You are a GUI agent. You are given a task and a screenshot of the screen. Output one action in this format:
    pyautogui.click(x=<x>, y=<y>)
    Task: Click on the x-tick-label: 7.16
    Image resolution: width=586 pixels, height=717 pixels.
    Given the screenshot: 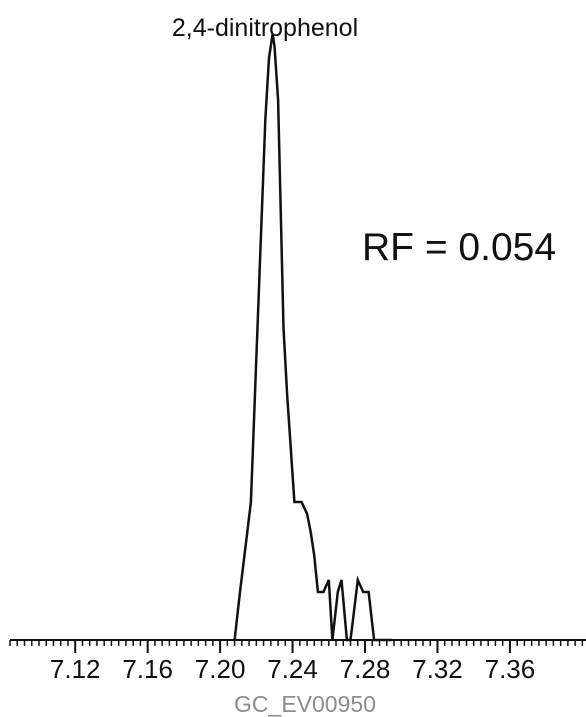 What is the action you would take?
    pyautogui.click(x=147, y=669)
    